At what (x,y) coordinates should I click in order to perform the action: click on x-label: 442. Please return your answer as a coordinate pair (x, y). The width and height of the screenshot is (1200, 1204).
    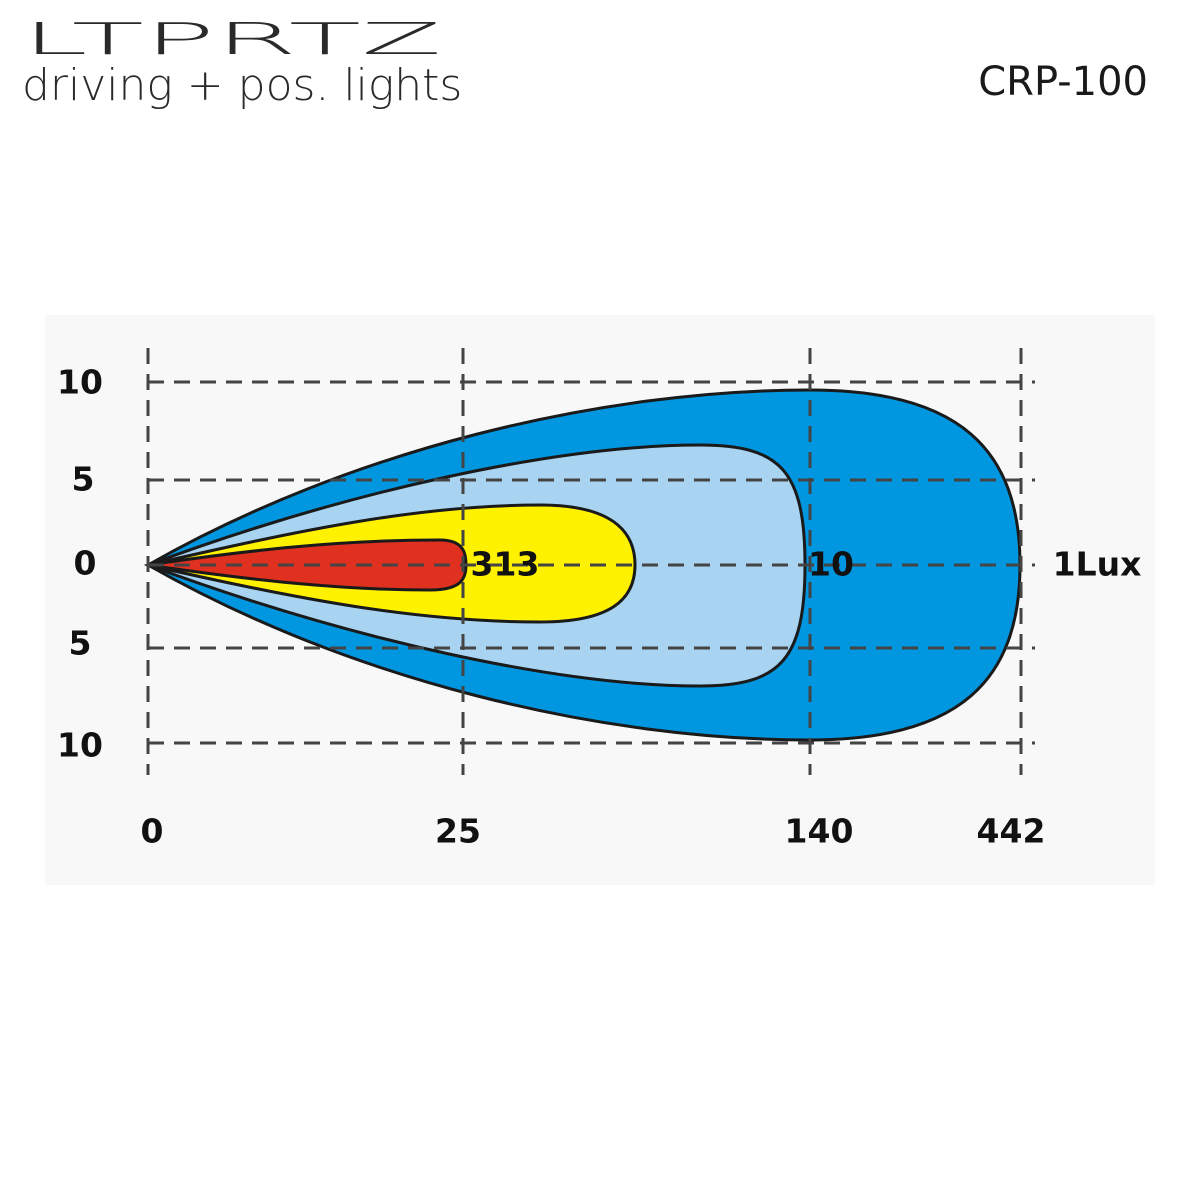
    Looking at the image, I should click on (1011, 831).